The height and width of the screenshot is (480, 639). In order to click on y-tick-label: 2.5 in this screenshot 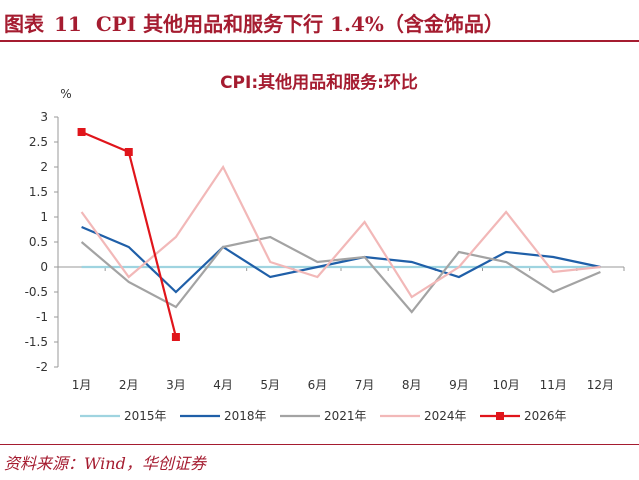, I will do `click(38, 142)`.